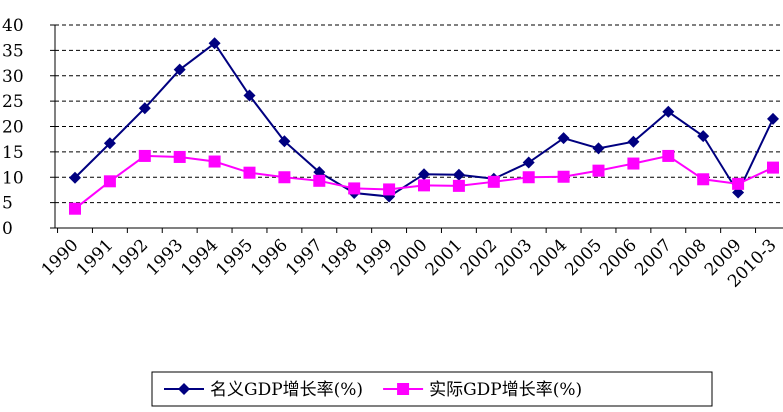  What do you see at coordinates (7, 204) in the screenshot?
I see `y-tick-label: 5` at bounding box center [7, 204].